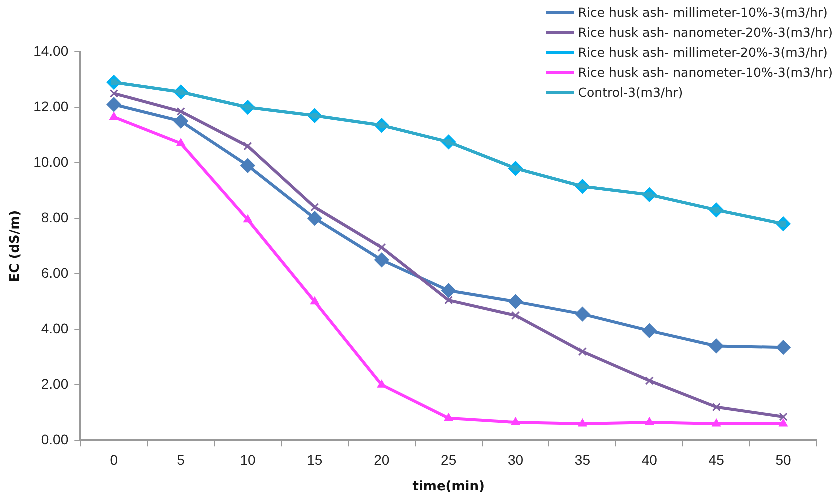 This screenshot has height=501, width=837. What do you see at coordinates (705, 72) in the screenshot?
I see `legend-label: Rice husk ash- nanometer-10%-3(m3/hr)` at bounding box center [705, 72].